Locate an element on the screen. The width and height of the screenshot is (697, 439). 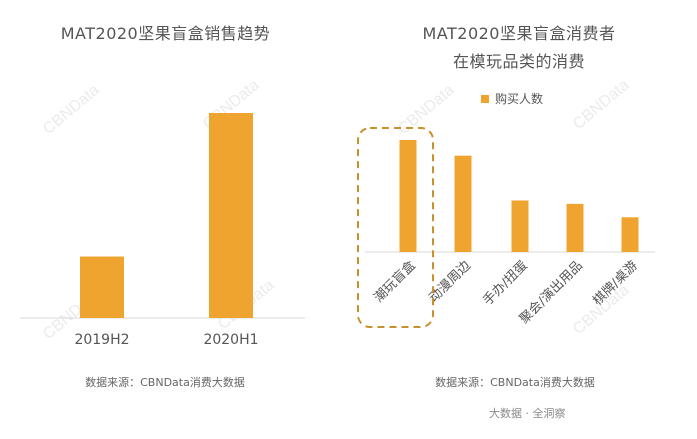
right-chart-title-line2: 在模玩品类的消费 is located at coordinates (518, 61).